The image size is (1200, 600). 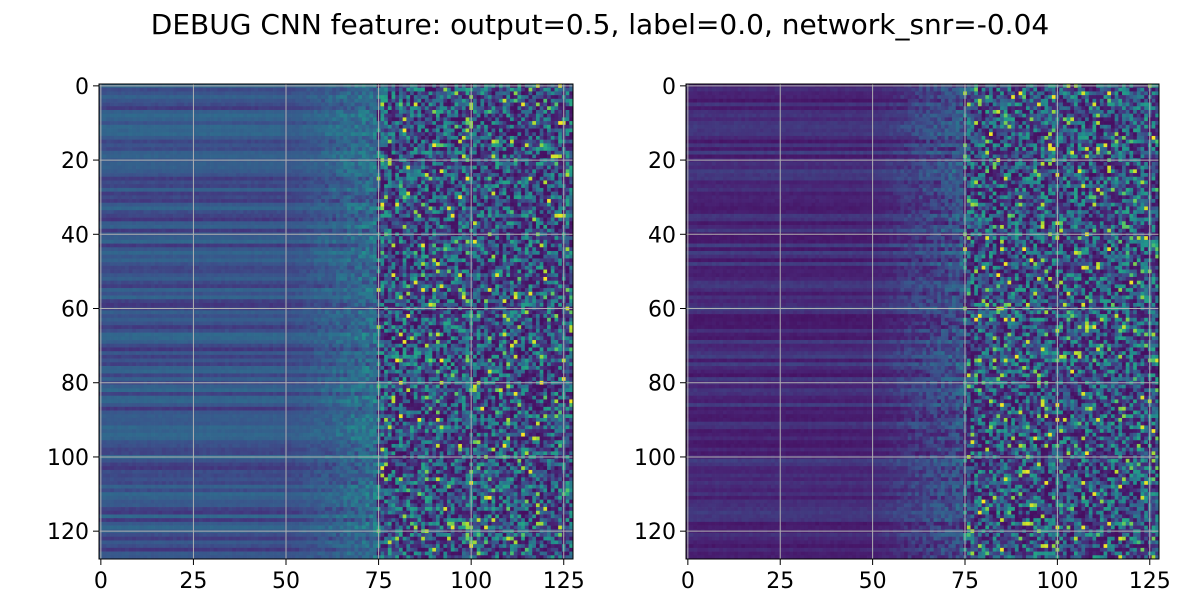 What do you see at coordinates (926, 576) in the screenshot?
I see `x-ticks-right: 0 25 50 75 100 125` at bounding box center [926, 576].